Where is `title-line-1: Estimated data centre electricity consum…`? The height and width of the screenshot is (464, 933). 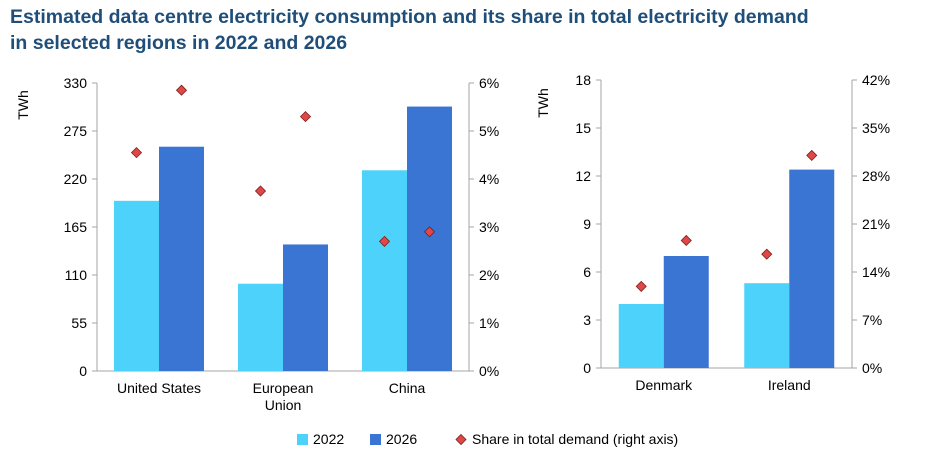 title-line-1: Estimated data centre electricity consum… is located at coordinates (409, 17).